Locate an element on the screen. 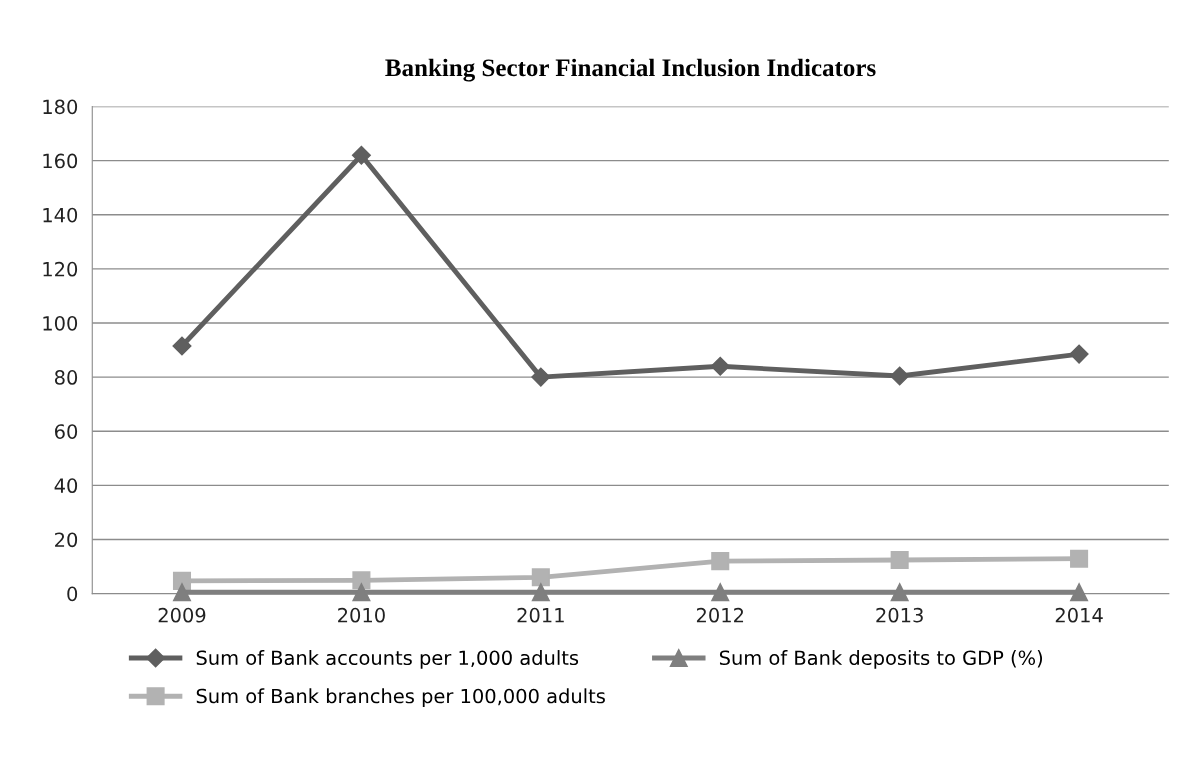 Image resolution: width=1183 pixels, height=761 pixels. legend-label: Sum of Bank branches per 100,000 adults is located at coordinates (400, 698).